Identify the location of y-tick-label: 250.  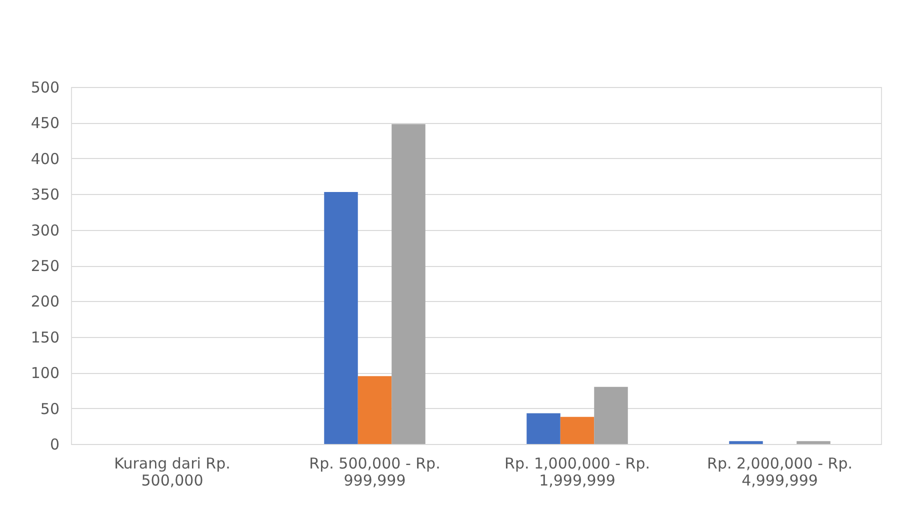
(45, 266).